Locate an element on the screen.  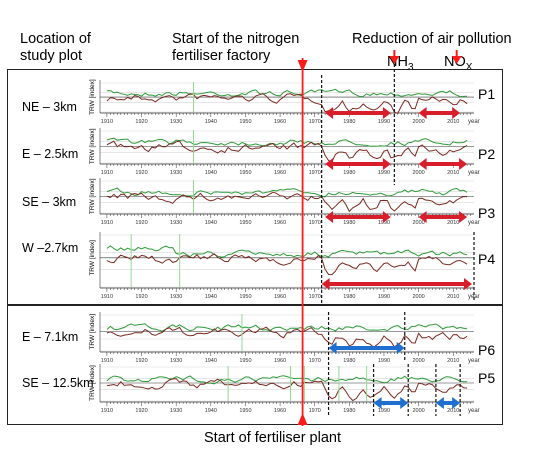
site-label-p5: SE – 12.5km is located at coordinates (58, 383).